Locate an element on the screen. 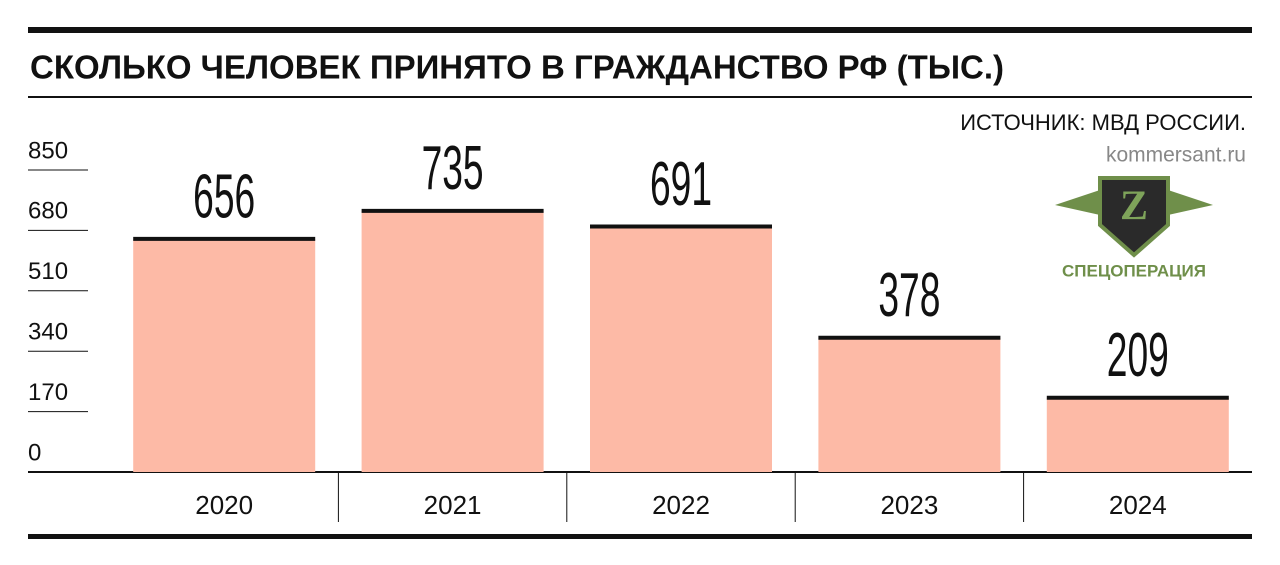 The width and height of the screenshot is (1280, 565). source: ИСТОЧНИК: МВД РОССИИ. is located at coordinates (1103, 122).